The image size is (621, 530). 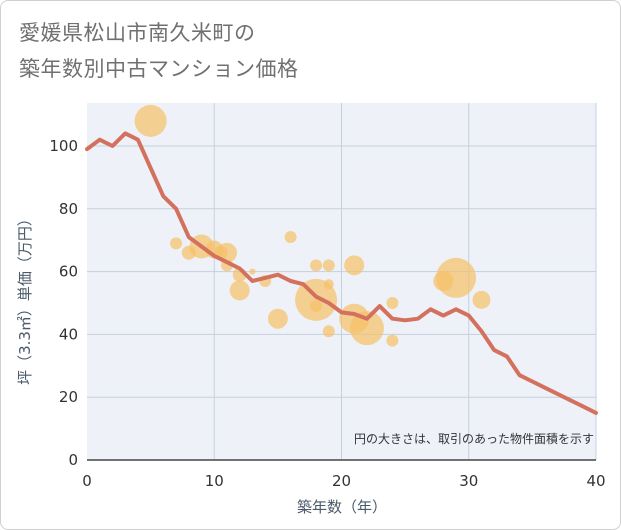 I want to click on x-tick-label: 30, so click(x=468, y=481).